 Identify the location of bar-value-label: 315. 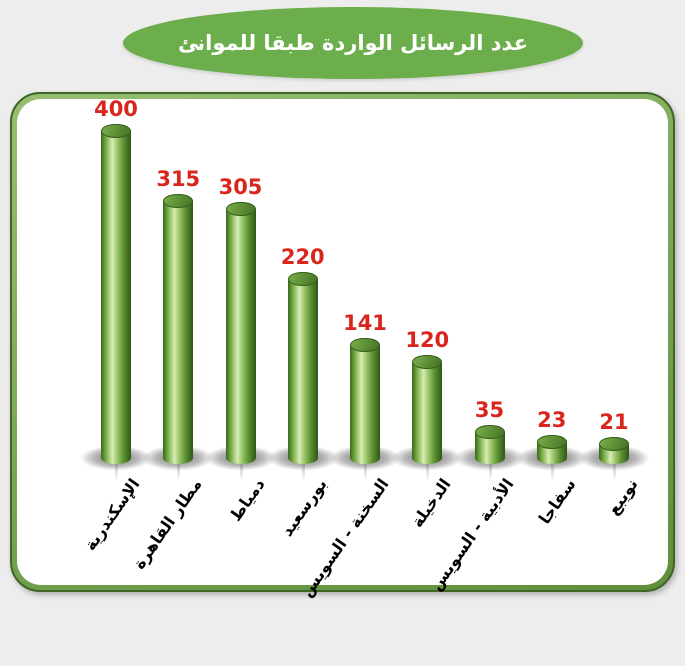
(178, 179).